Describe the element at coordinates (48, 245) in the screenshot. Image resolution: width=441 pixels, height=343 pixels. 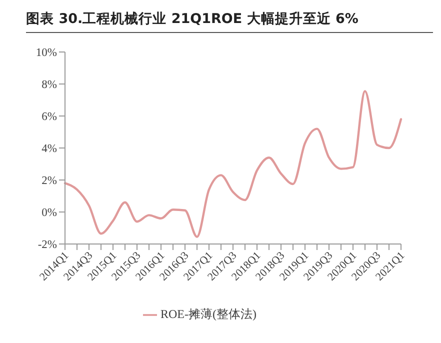
I see `y-tick-label: -2%` at that location.